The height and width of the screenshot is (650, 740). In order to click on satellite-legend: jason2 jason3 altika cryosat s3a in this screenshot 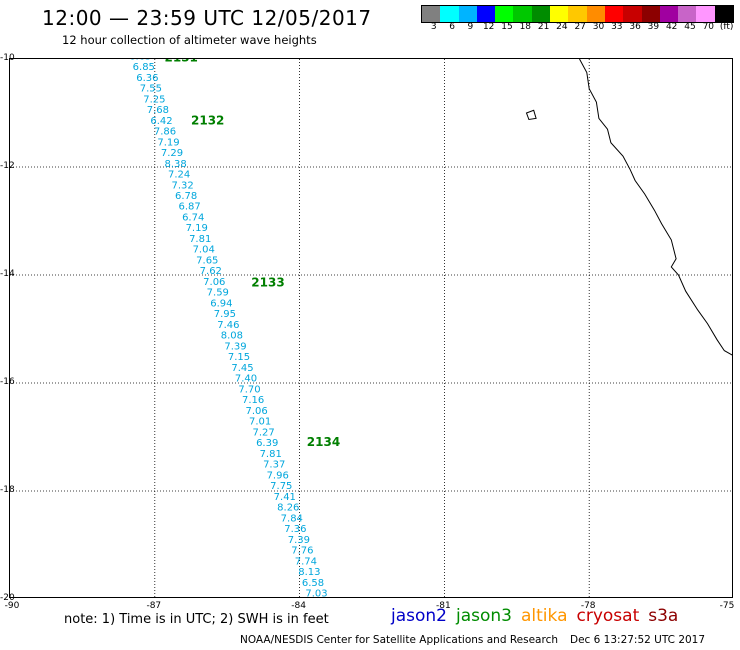, I will do `click(539, 616)`.